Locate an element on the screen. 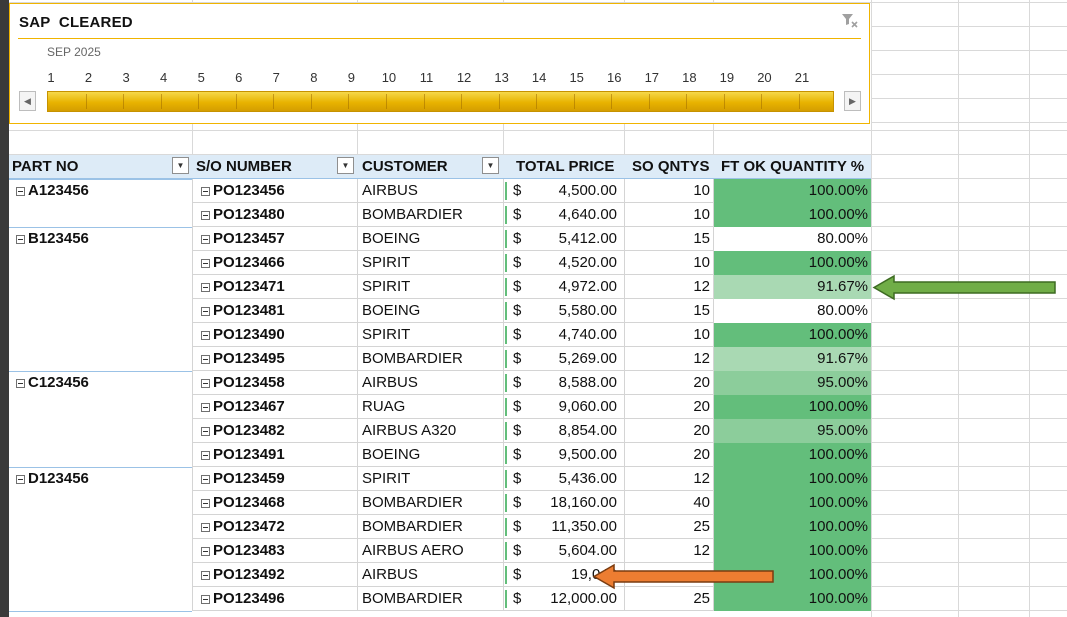 This screenshot has width=1067, height=617. so-number-cell: PO123483 is located at coordinates (274, 551).